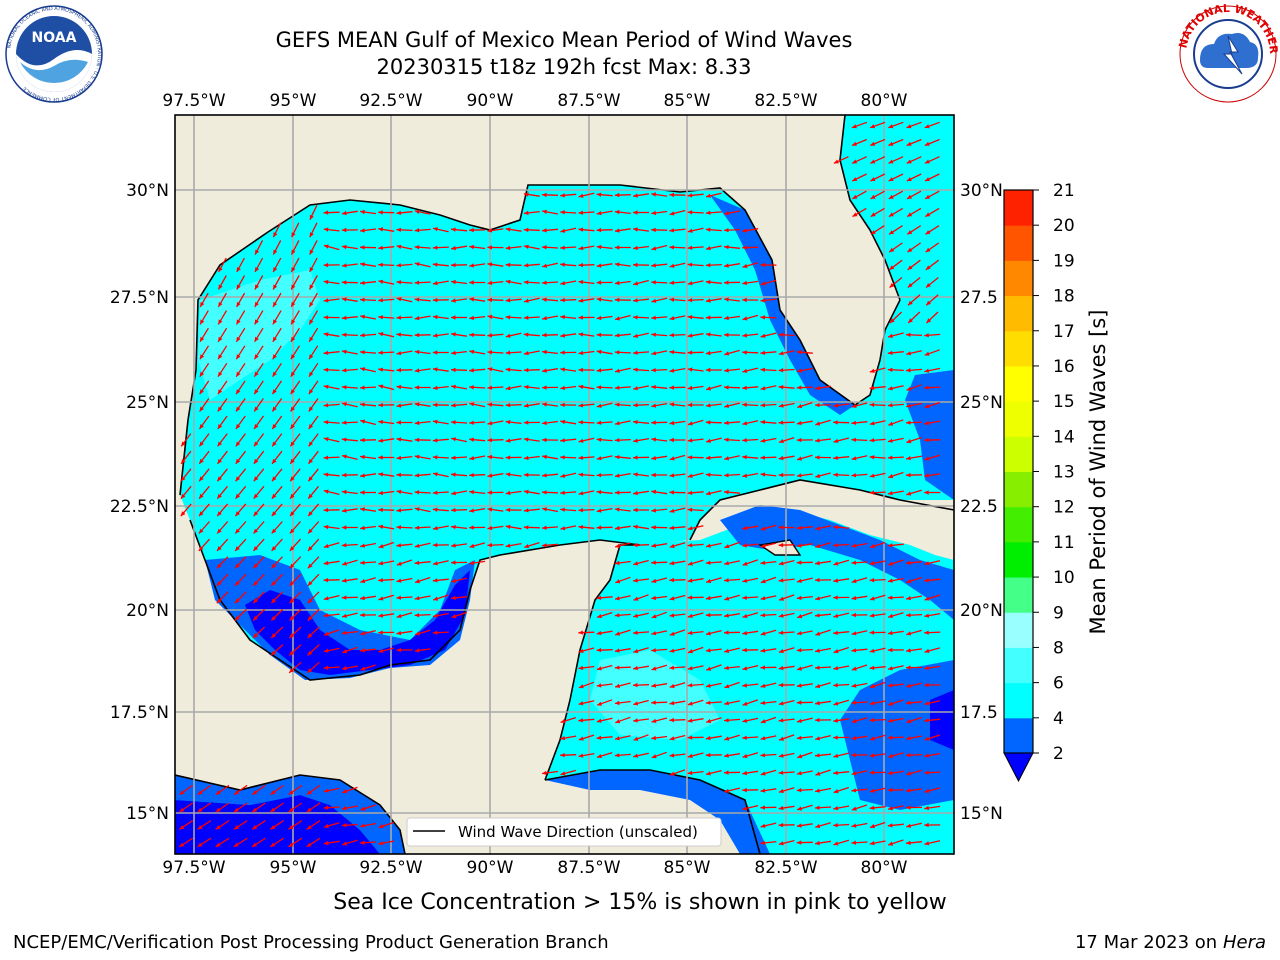  Describe the element at coordinates (1064, 191) in the screenshot. I see `colorbar-tick-label: 21` at that location.